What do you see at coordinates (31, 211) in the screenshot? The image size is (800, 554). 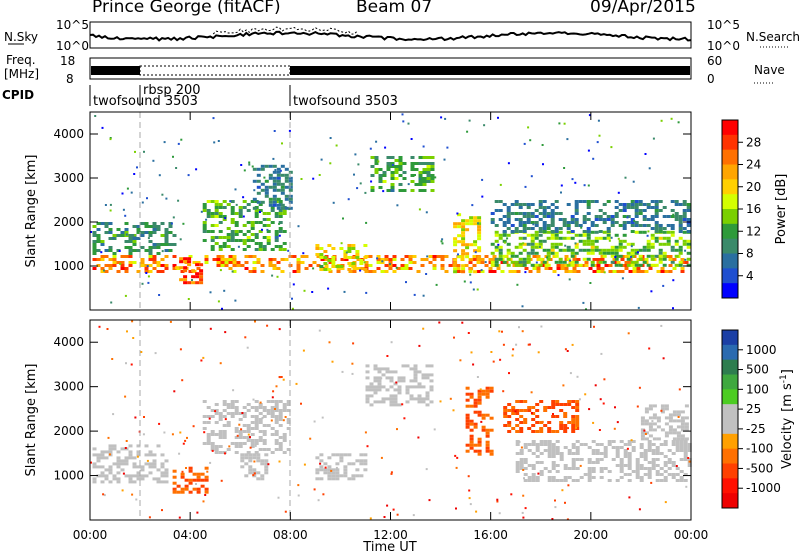 I see `power-ylabel: Slant Range [km]` at bounding box center [31, 211].